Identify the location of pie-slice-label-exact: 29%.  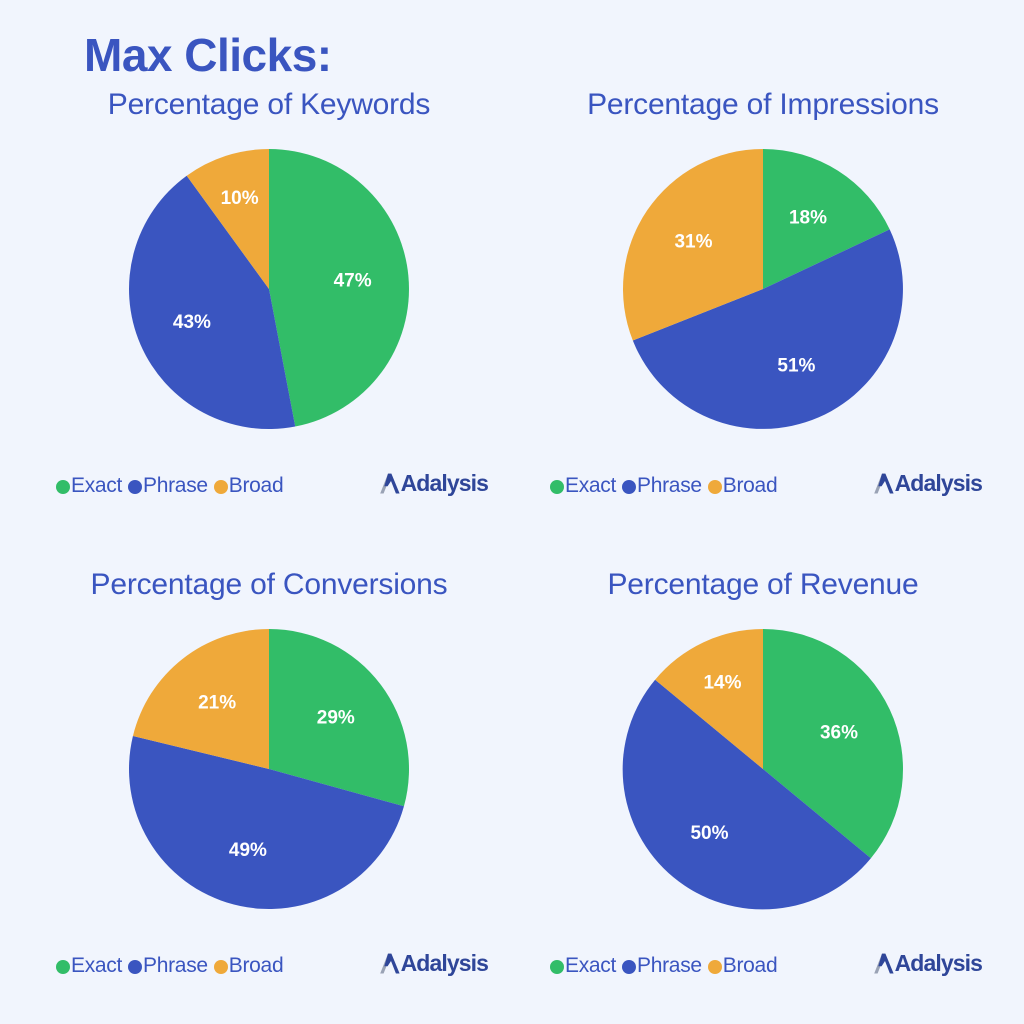
(336, 718).